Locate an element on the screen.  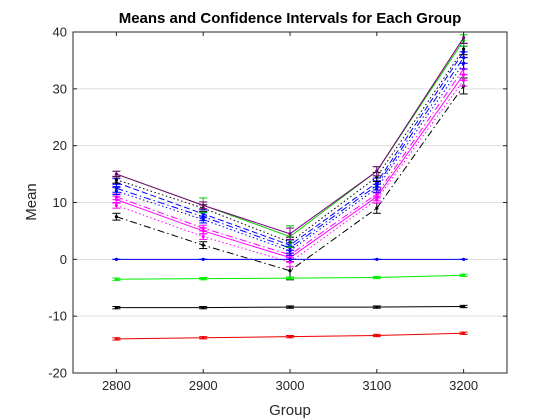
x-tick-label: 3100 is located at coordinates (376, 385).